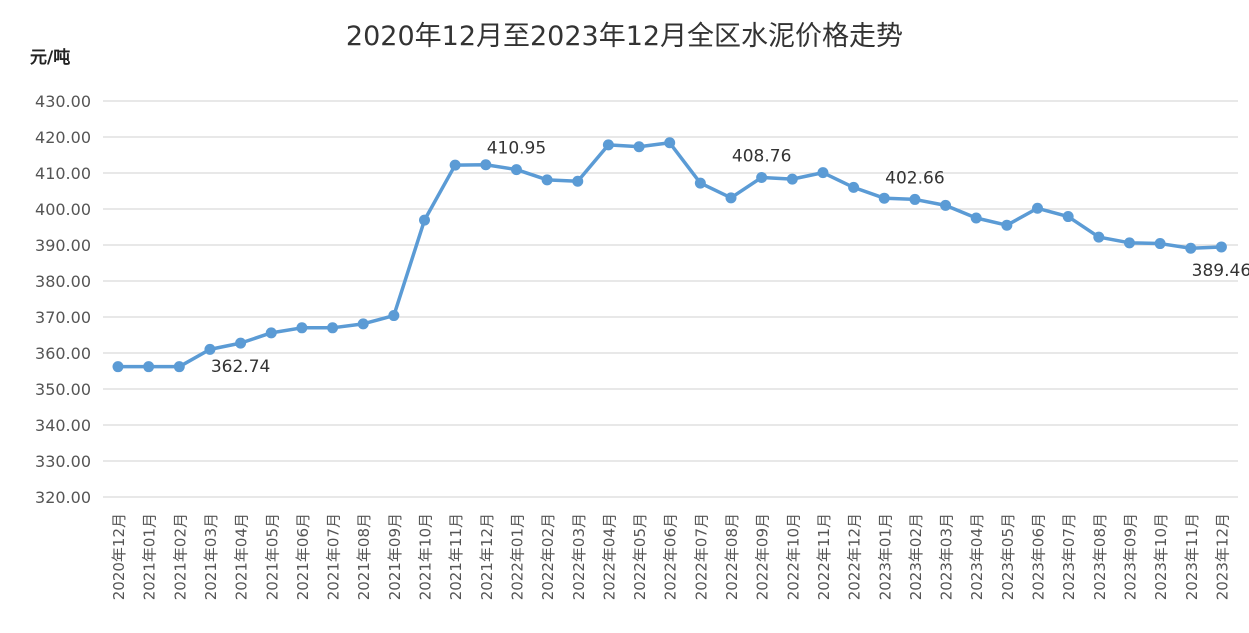 Image resolution: width=1249 pixels, height=633 pixels. What do you see at coordinates (63, 389) in the screenshot?
I see `y-tick-label: 350.00` at bounding box center [63, 389].